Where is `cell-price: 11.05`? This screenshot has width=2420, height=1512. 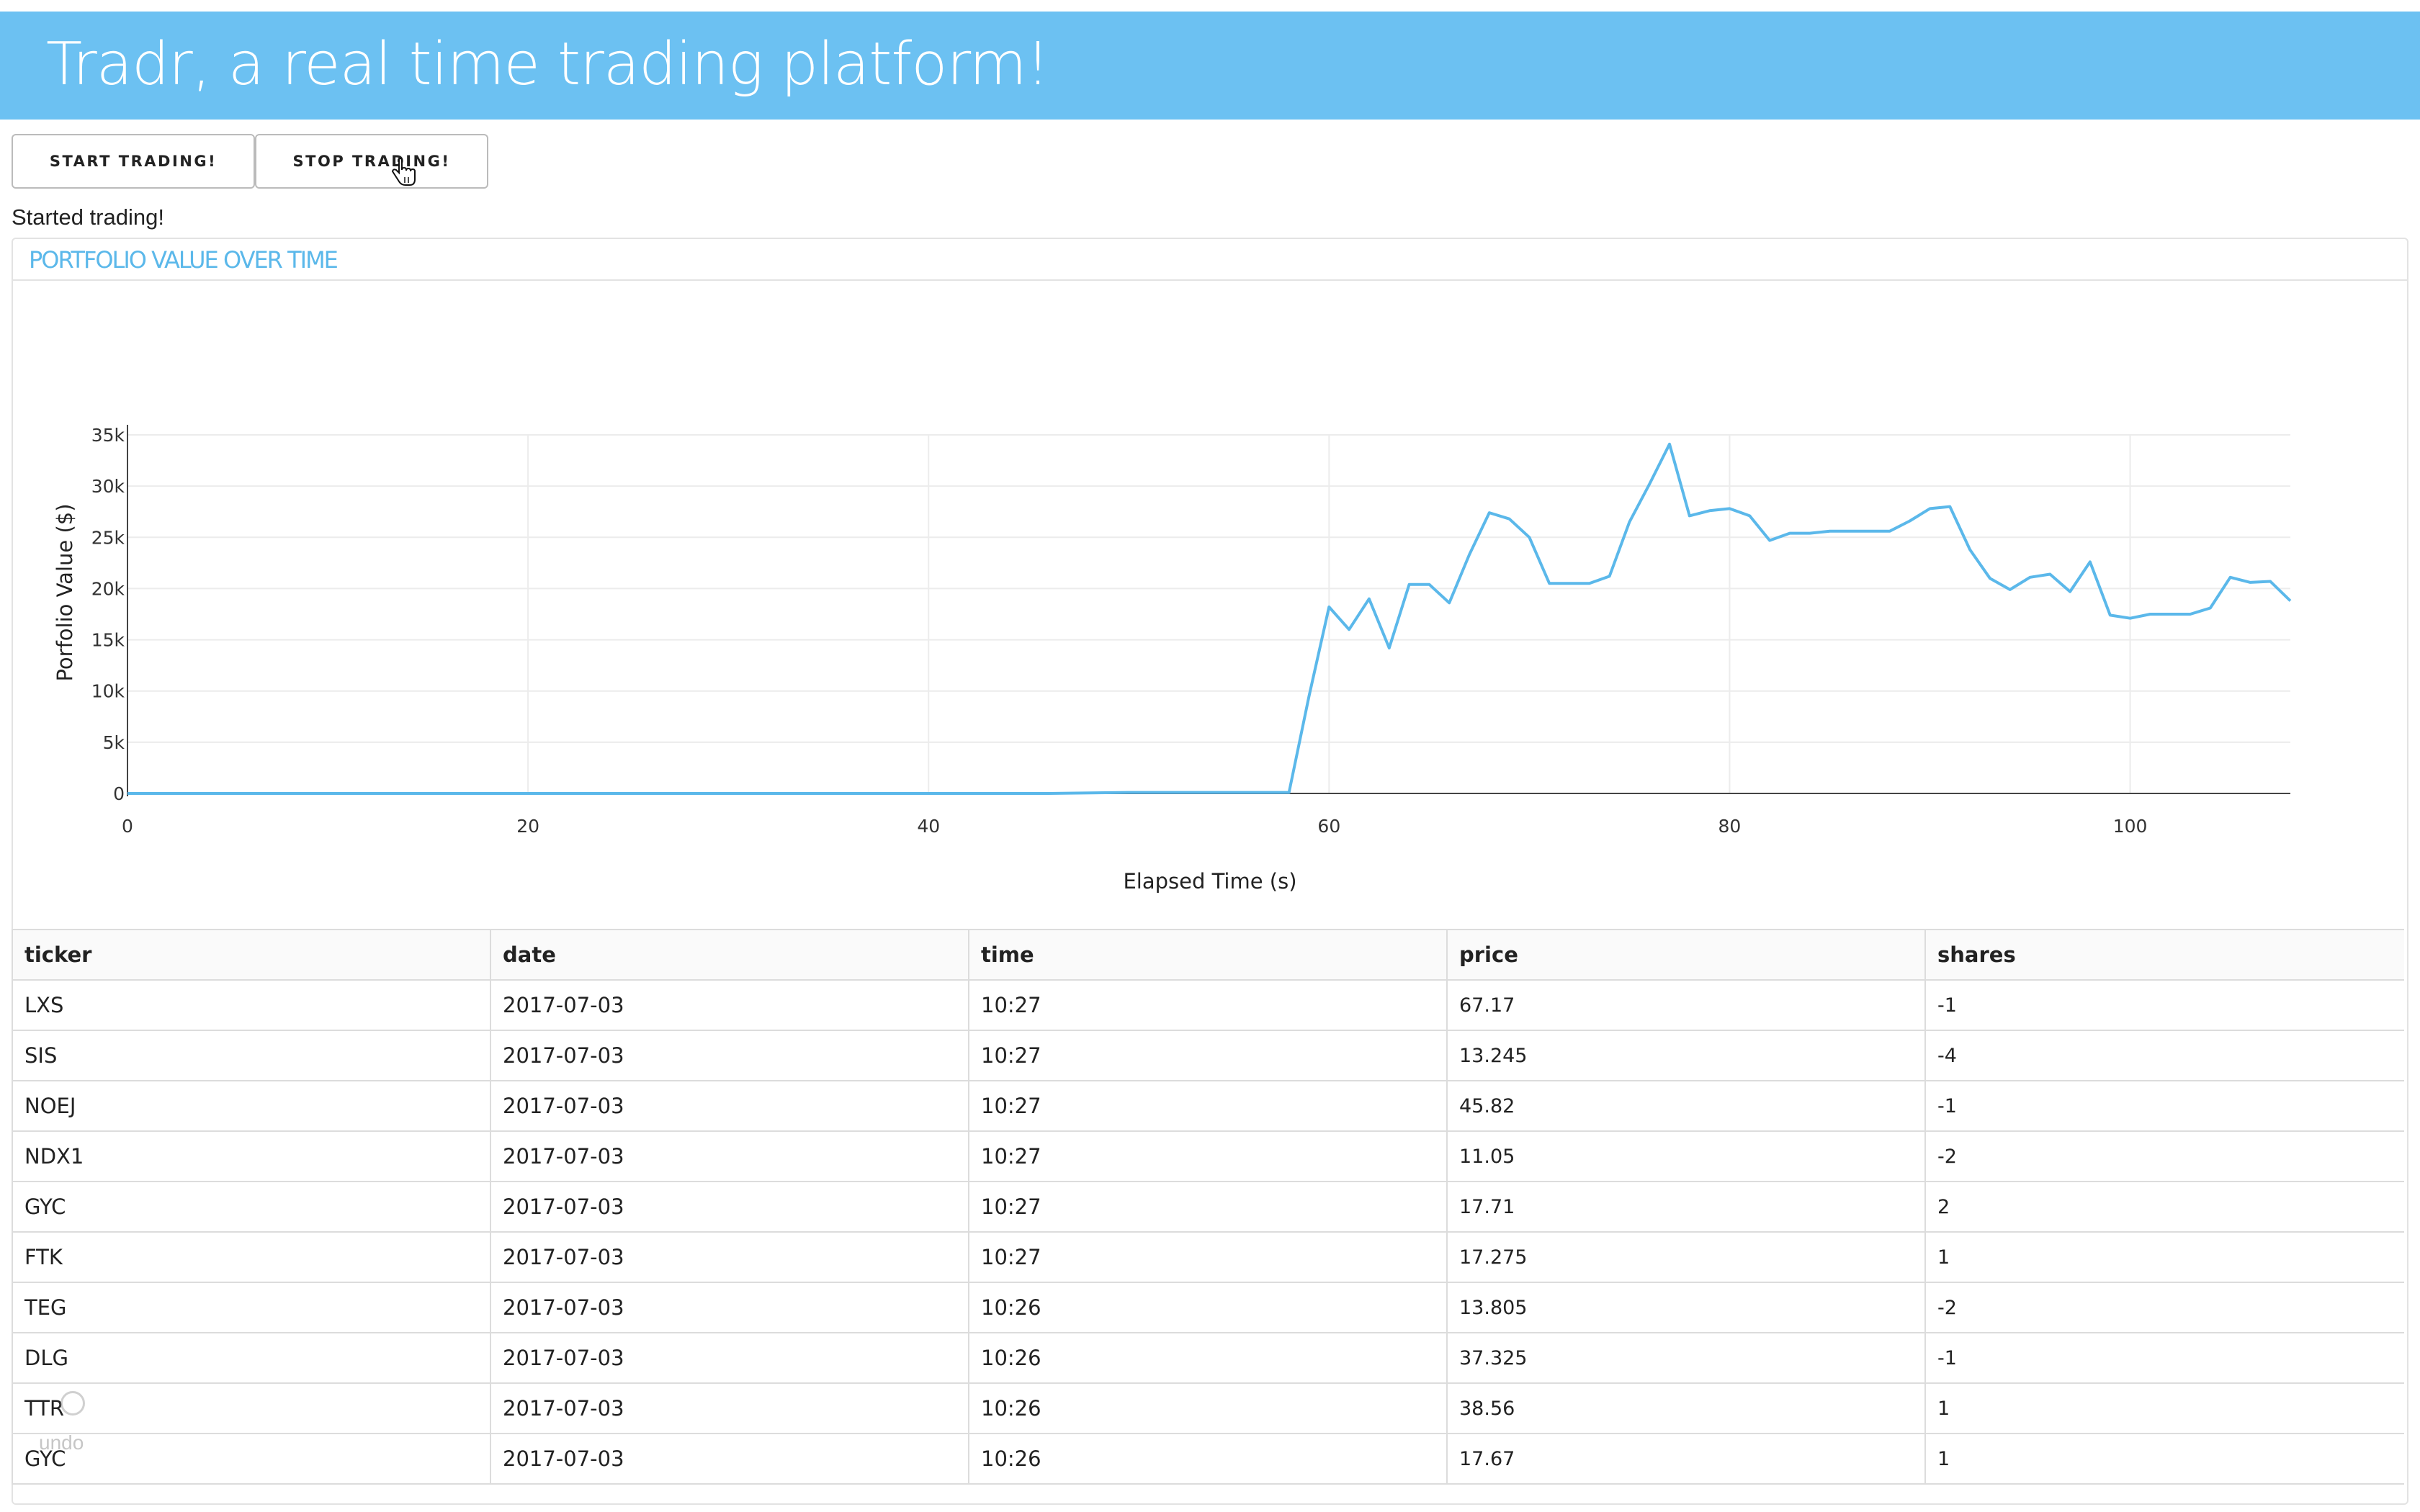
cell-price: 11.05 is located at coordinates (1686, 1156).